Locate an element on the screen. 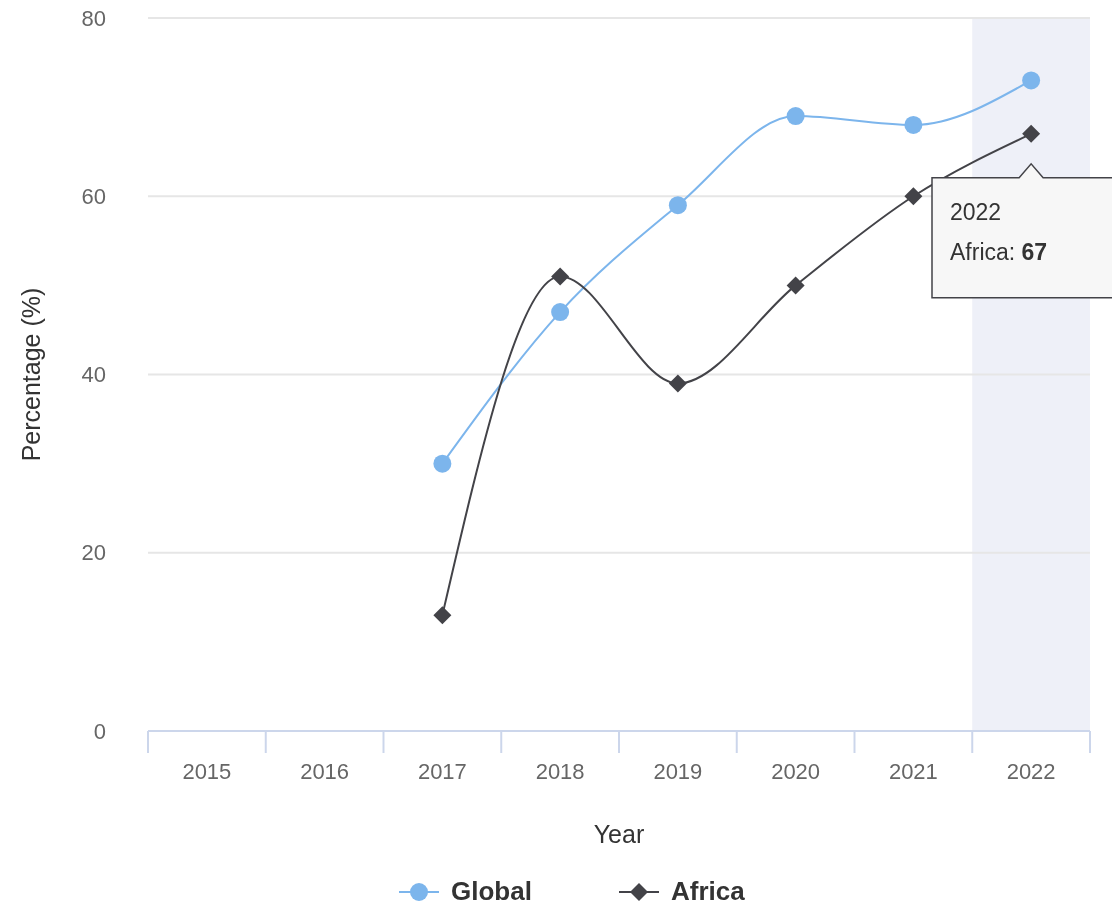  y-tick-label: 0 is located at coordinates (99, 731).